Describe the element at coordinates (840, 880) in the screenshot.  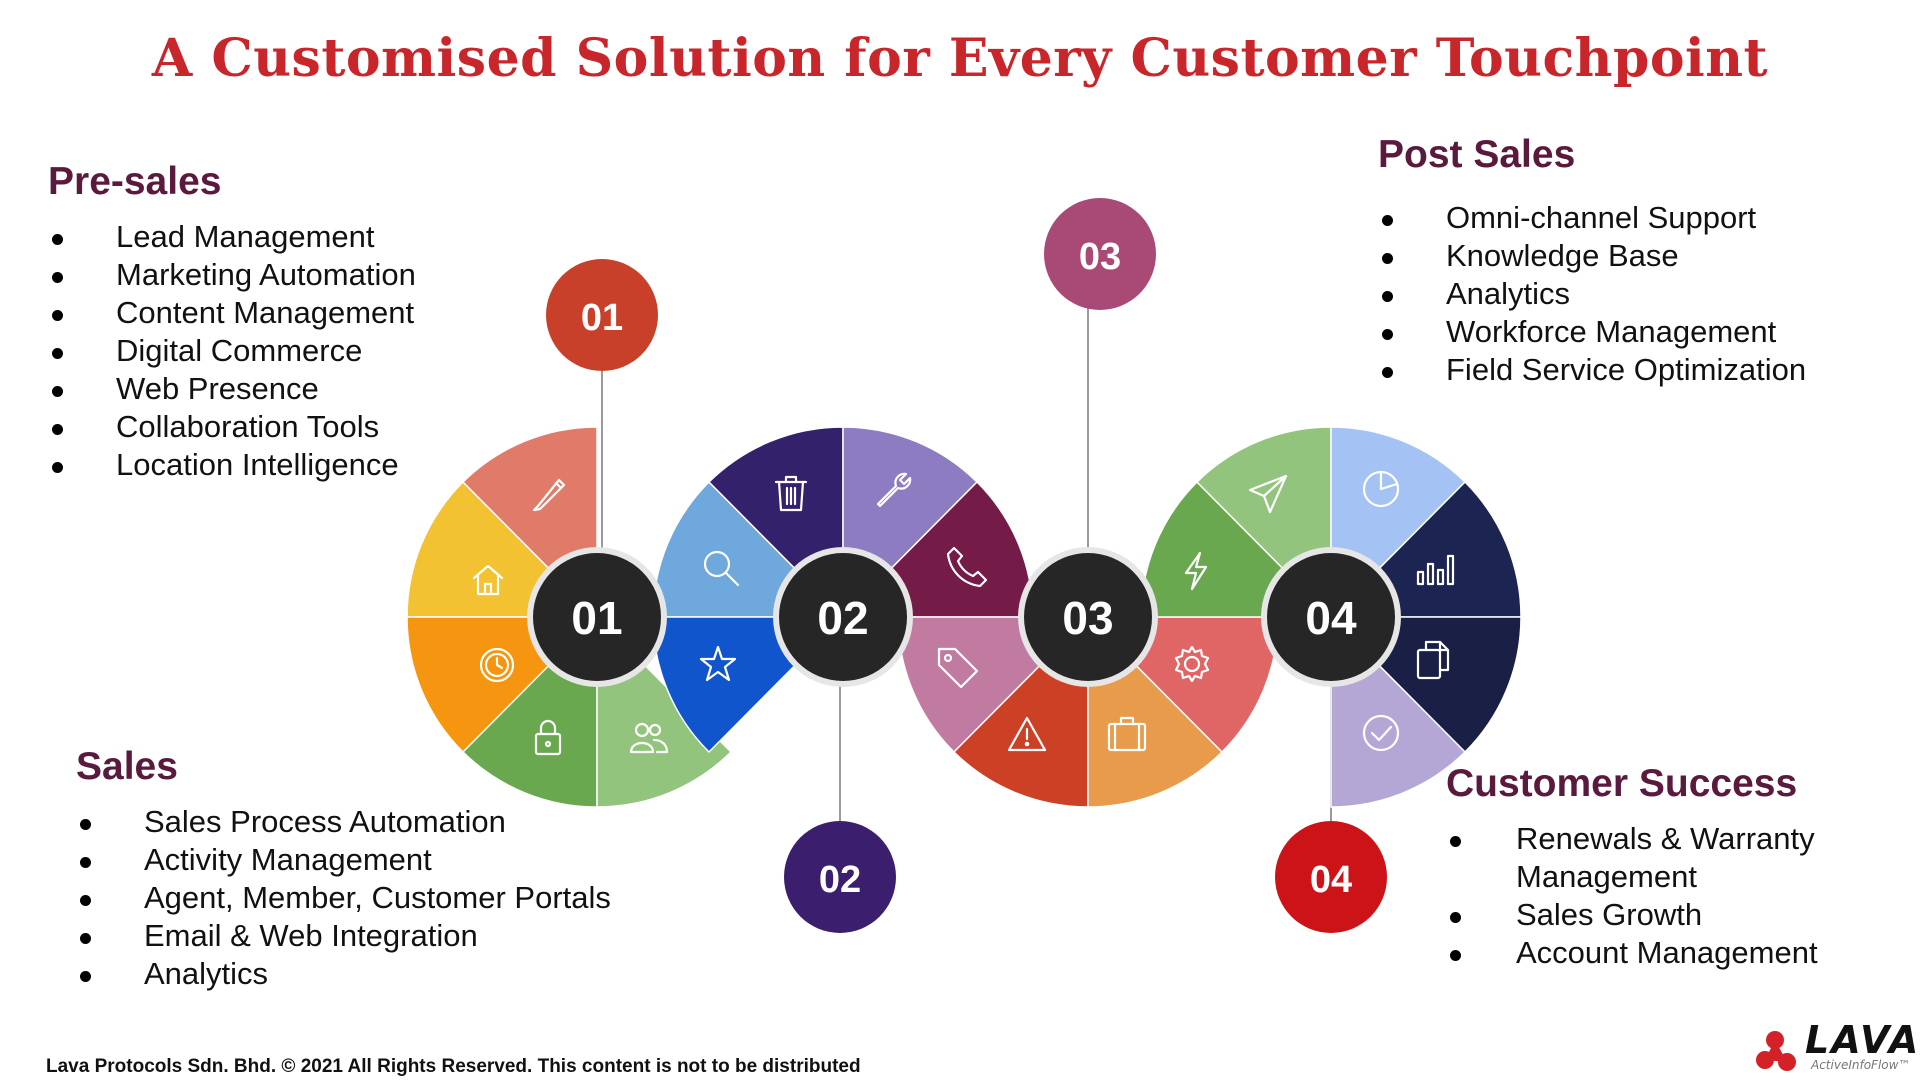
I see `badge-label-02: 02` at that location.